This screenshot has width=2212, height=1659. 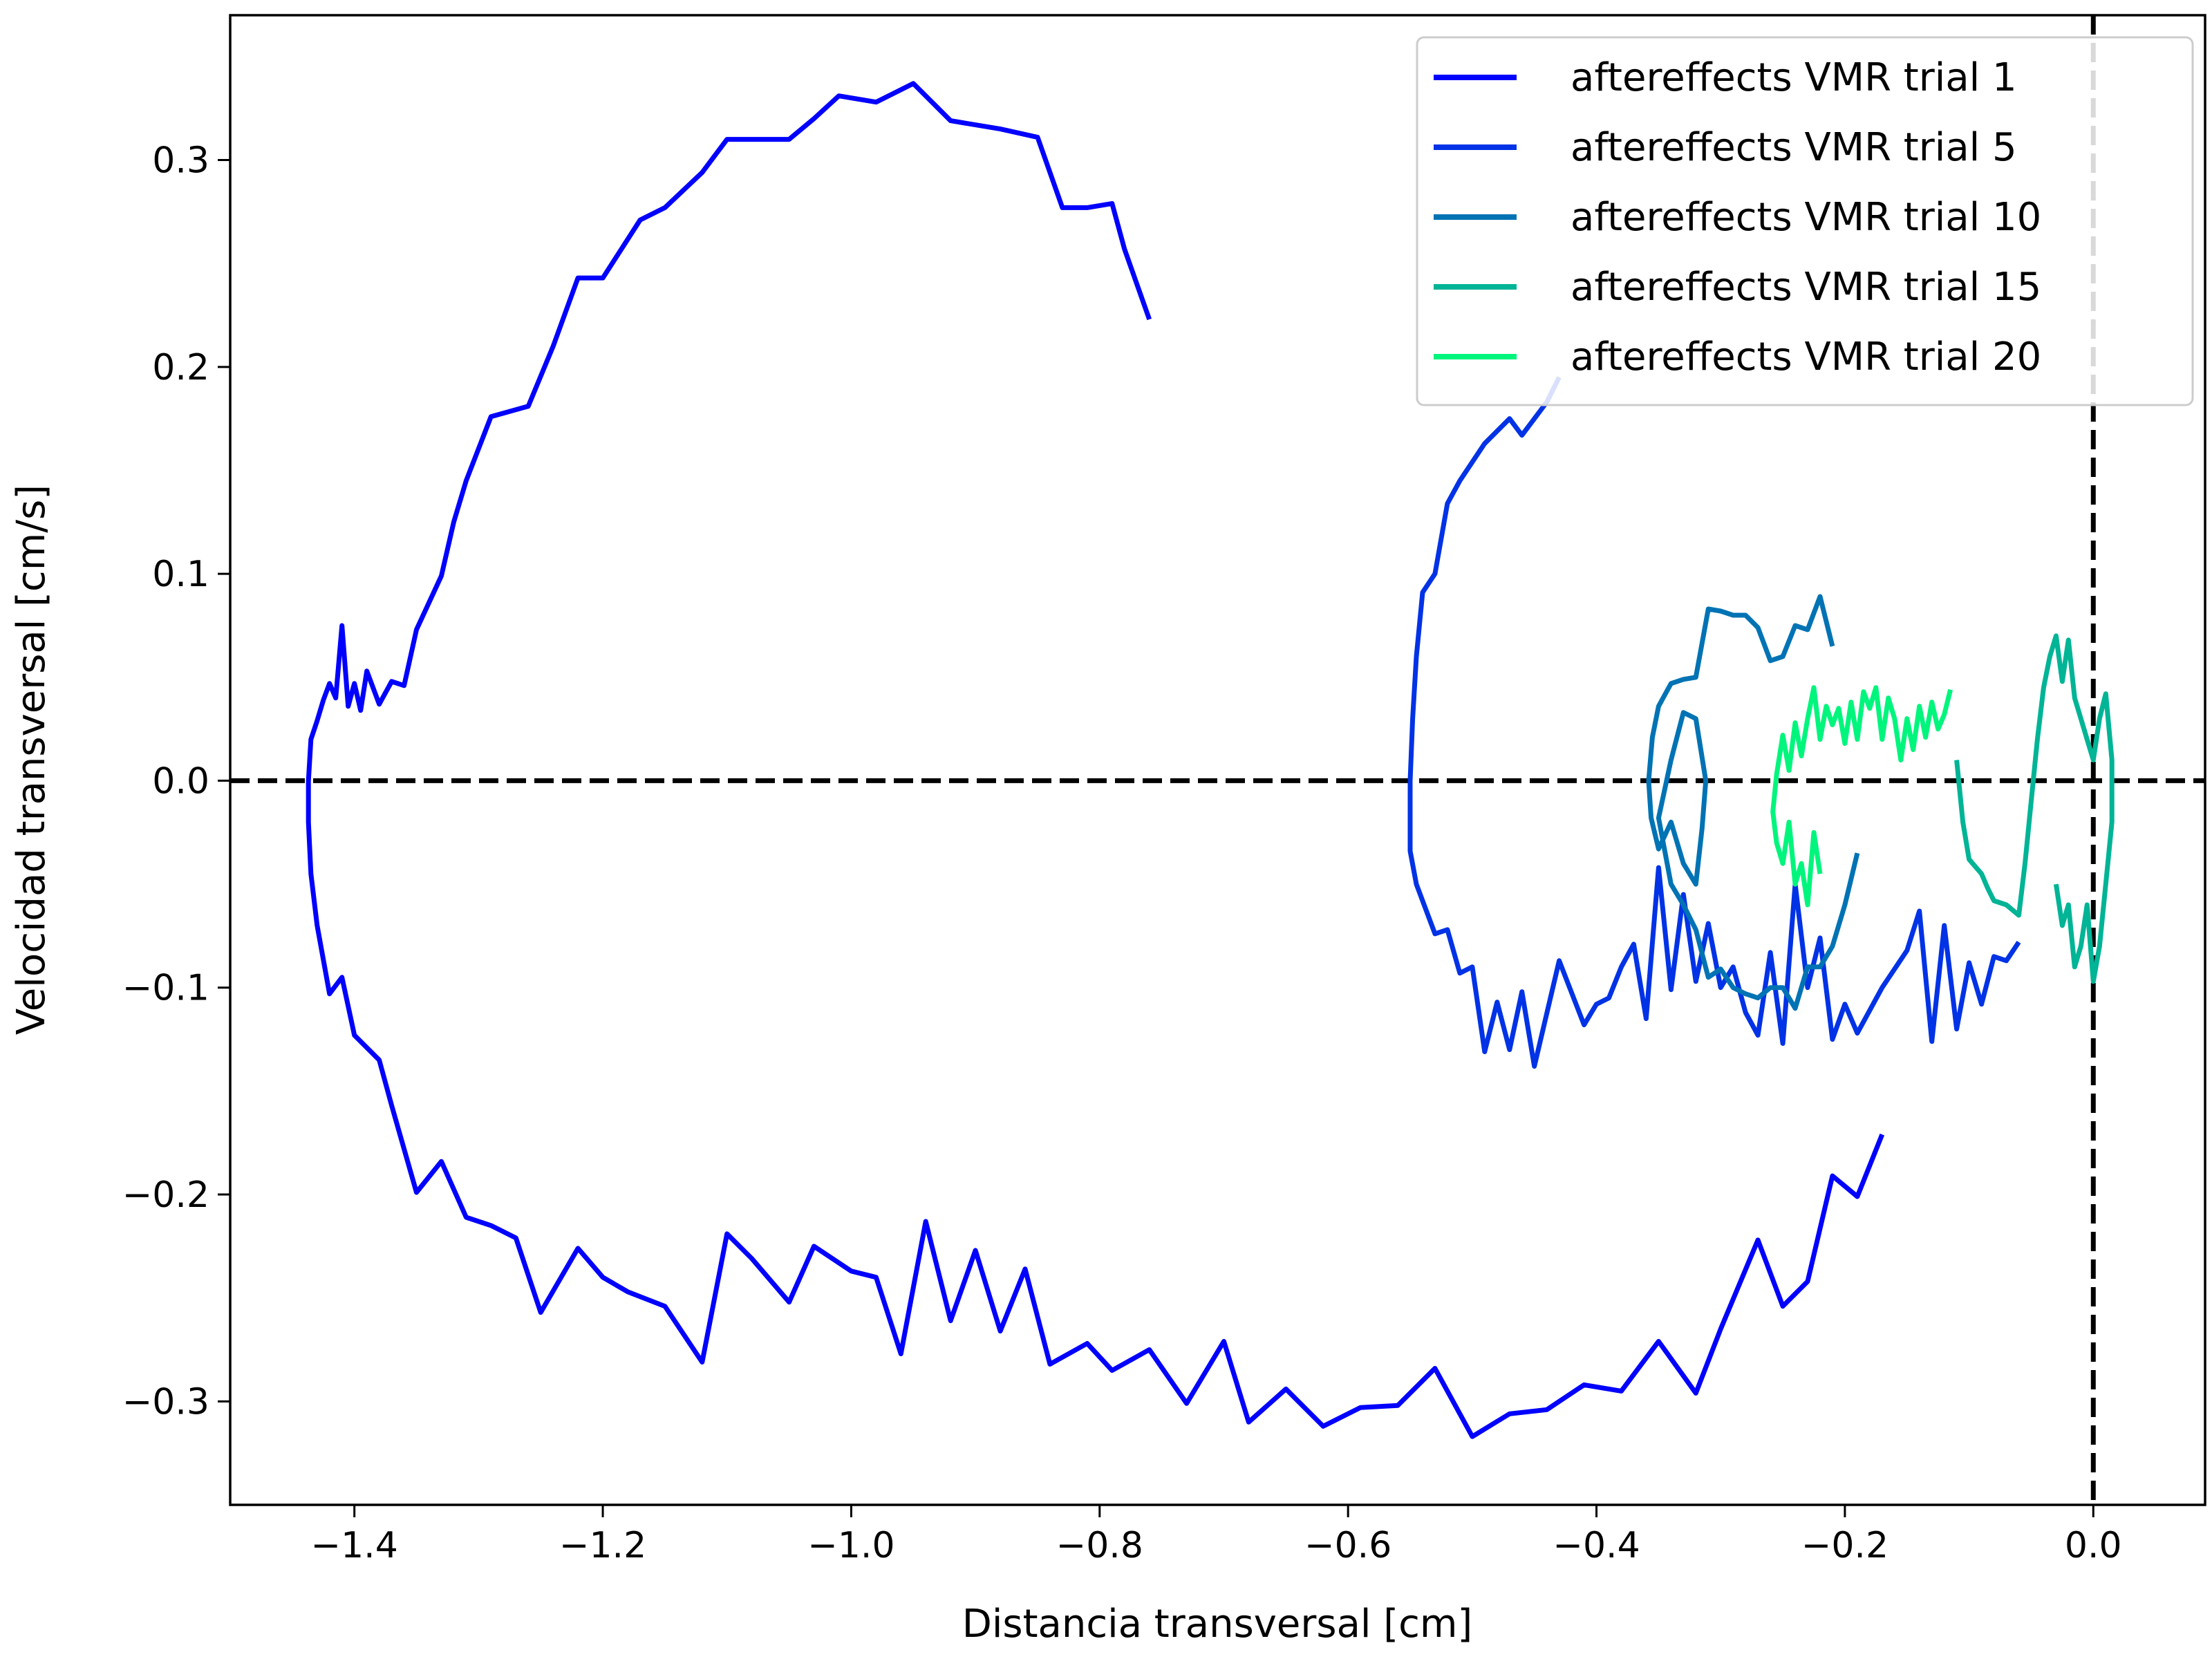 What do you see at coordinates (165, 988) in the screenshot?
I see `y-tick-label: −0.1` at bounding box center [165, 988].